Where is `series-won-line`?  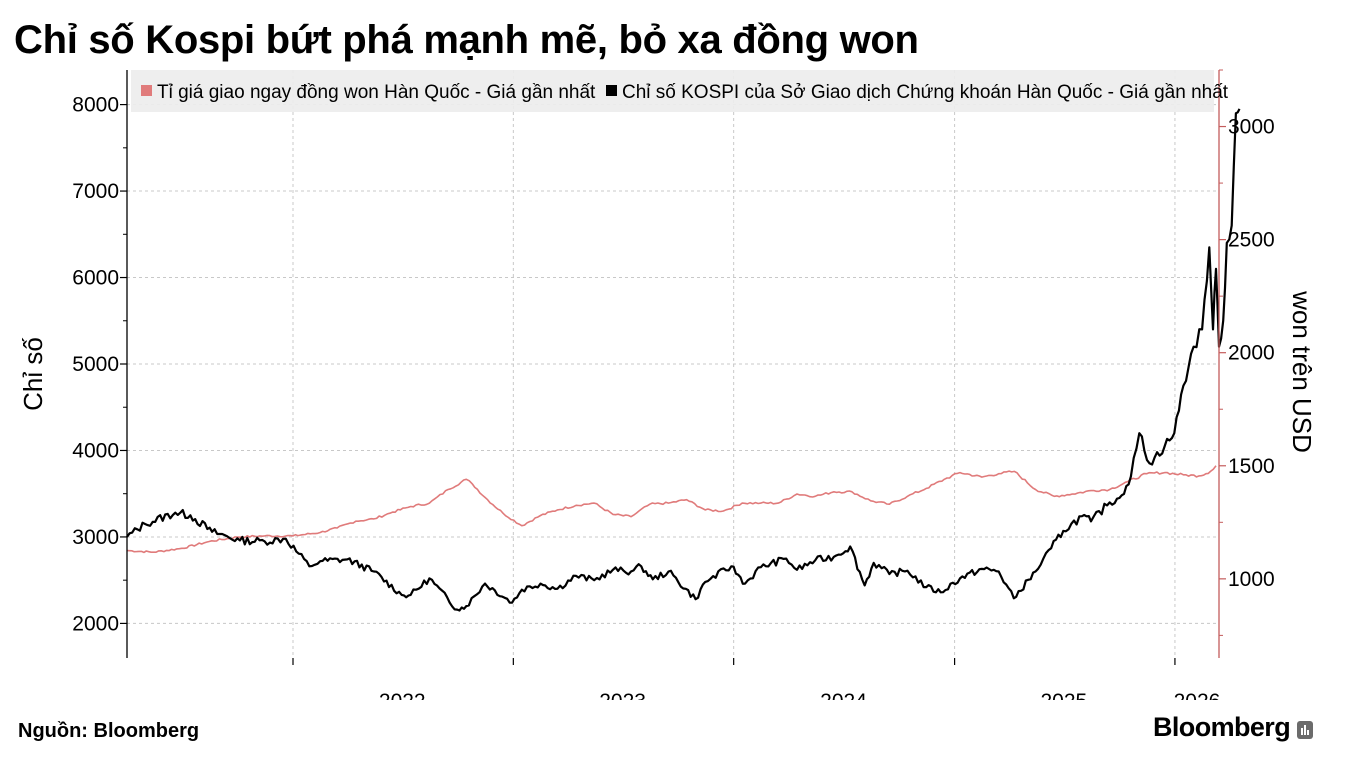 series-won-line is located at coordinates (671, 509).